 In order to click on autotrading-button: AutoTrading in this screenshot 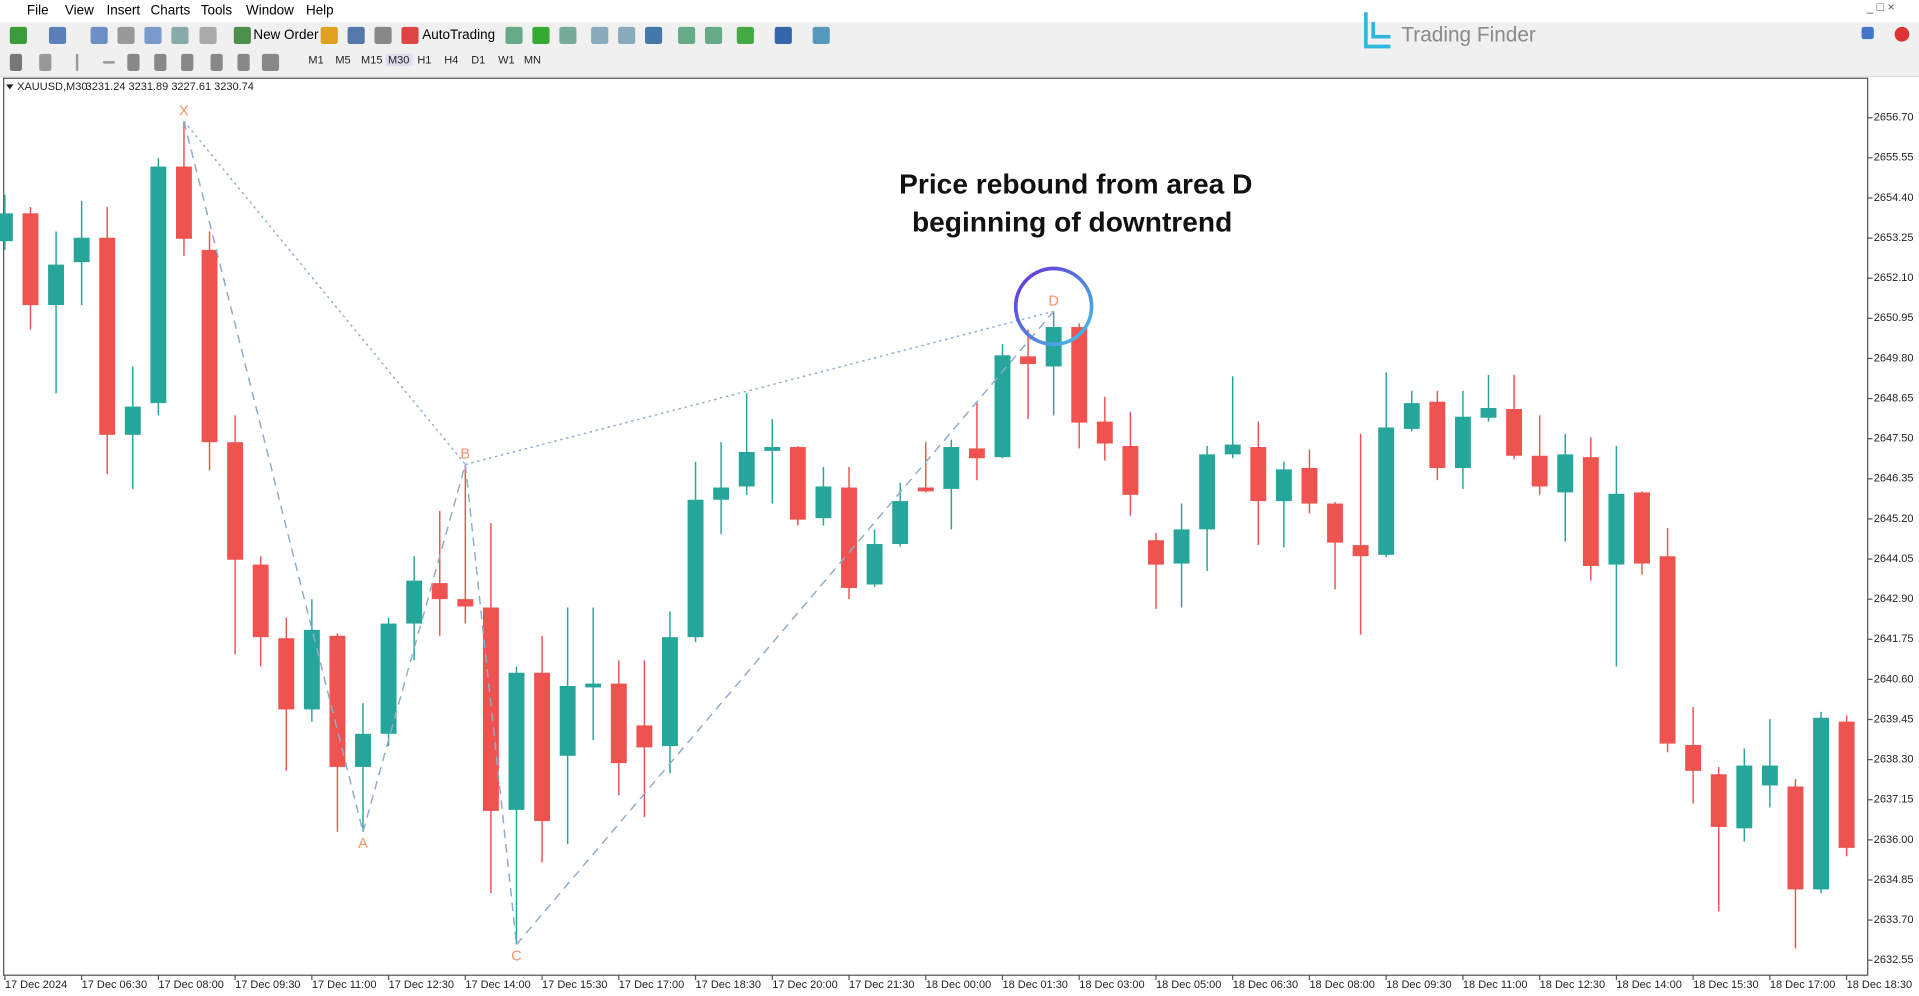, I will do `click(459, 35)`.